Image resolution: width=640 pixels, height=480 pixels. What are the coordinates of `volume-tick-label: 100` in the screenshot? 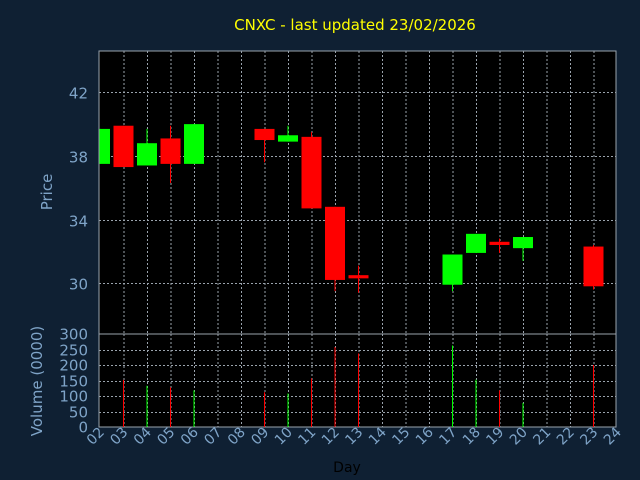 It's located at (73, 397).